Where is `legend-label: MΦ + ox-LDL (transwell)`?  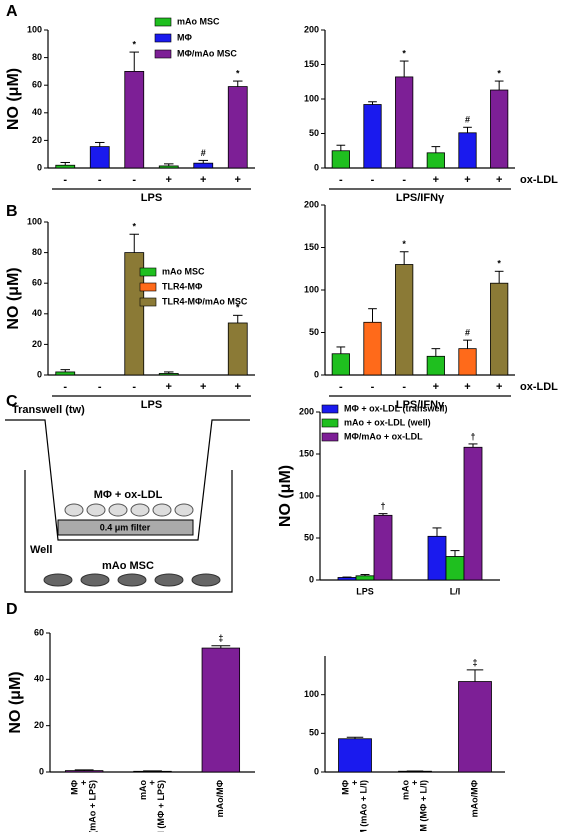
legend-label: MΦ + ox-LDL (transwell) is located at coordinates (395, 408).